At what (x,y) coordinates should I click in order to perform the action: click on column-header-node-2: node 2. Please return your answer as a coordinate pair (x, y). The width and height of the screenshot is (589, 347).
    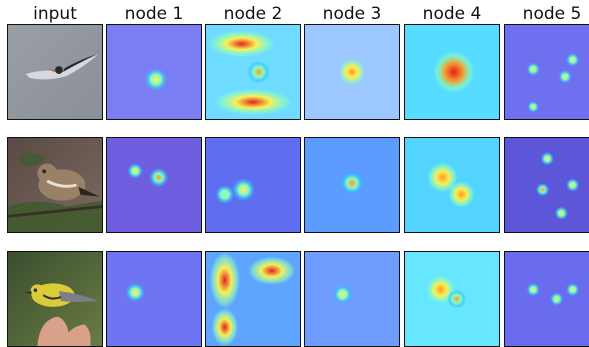
    Looking at the image, I should click on (253, 14).